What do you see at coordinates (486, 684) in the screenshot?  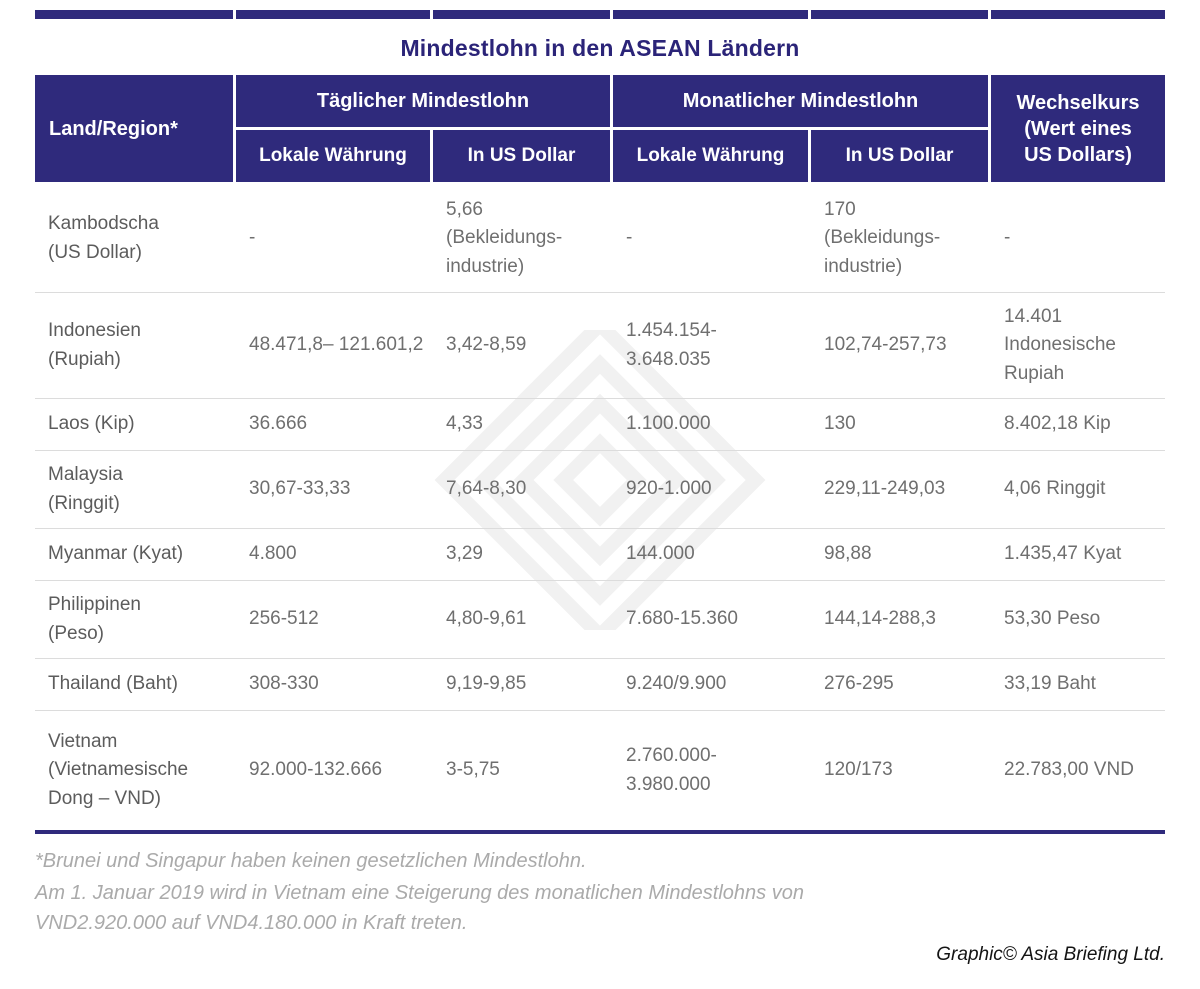 I see `cell-daily-usd: 9,19-9,85` at bounding box center [486, 684].